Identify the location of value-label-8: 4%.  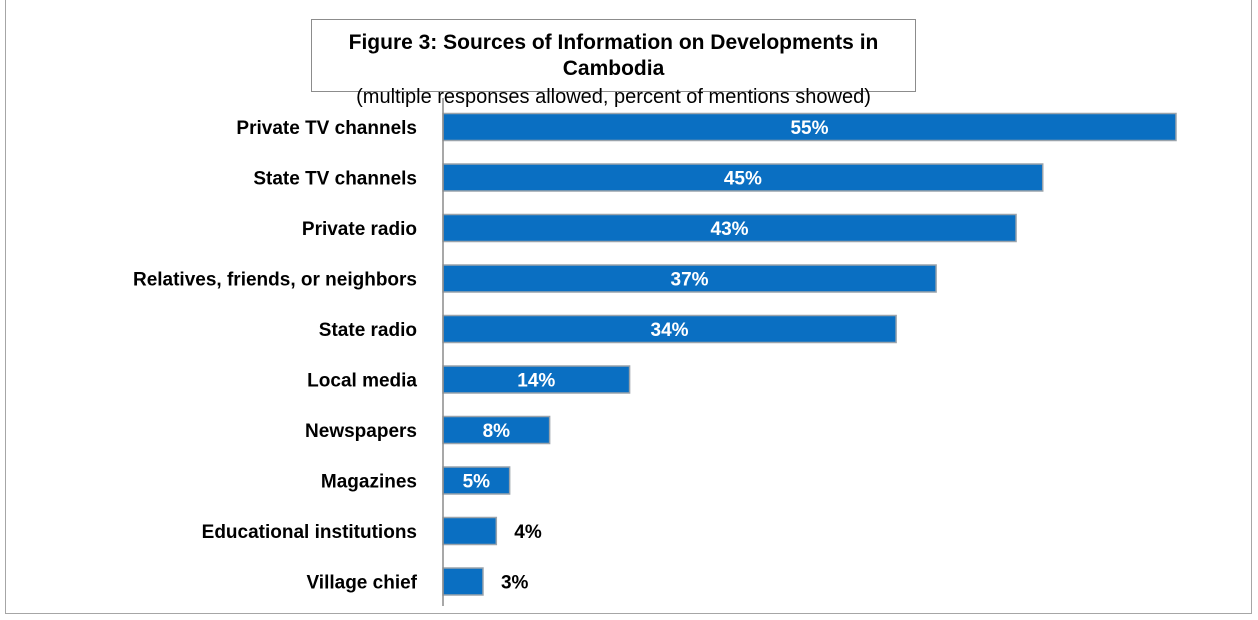
(528, 532).